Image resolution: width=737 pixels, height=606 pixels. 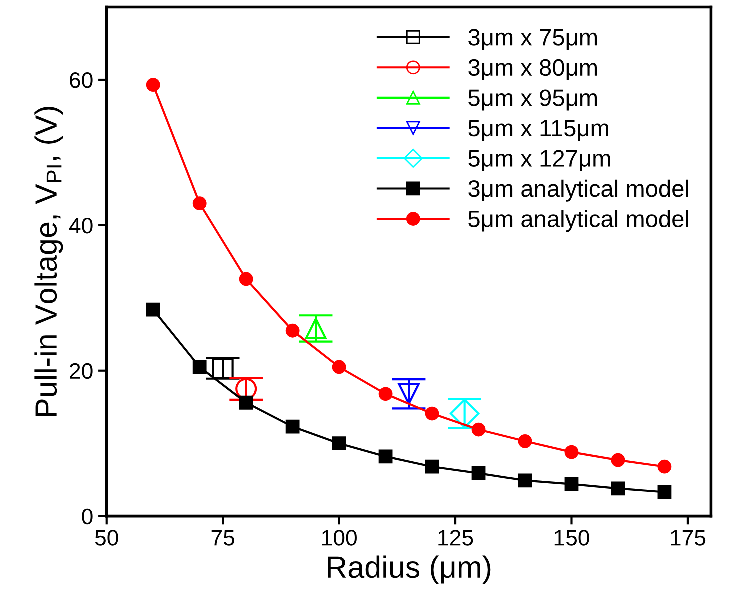 What do you see at coordinates (533, 69) in the screenshot?
I see `legend-label: 3μm x 80μm` at bounding box center [533, 69].